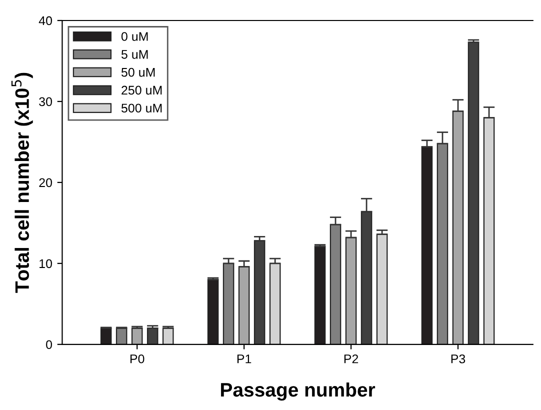 This screenshot has height=410, width=541. I want to click on legend-label: 500 uM, so click(141, 108).